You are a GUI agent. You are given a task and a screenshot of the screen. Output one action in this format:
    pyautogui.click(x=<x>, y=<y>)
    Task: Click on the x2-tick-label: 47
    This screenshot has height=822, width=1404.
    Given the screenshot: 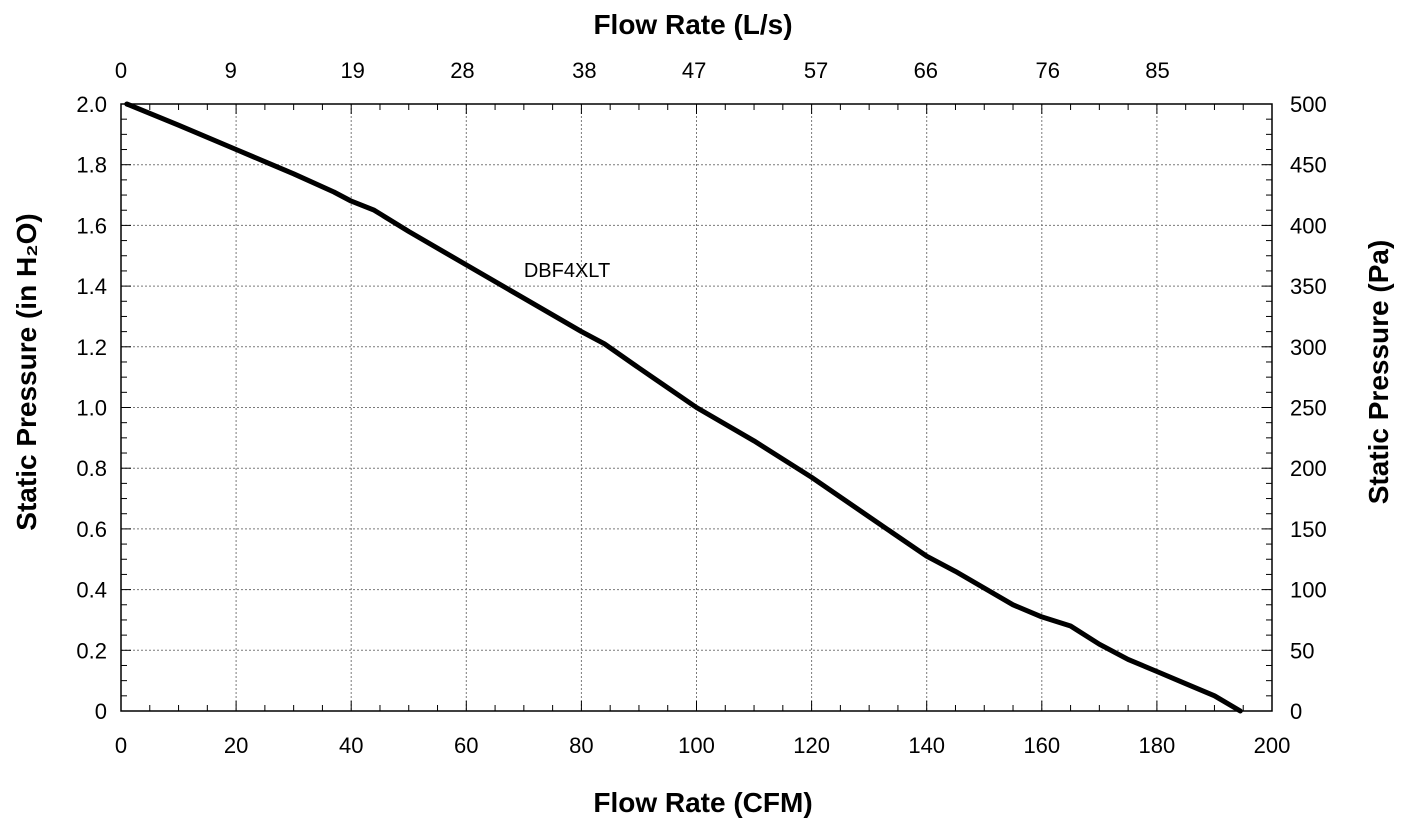 What is the action you would take?
    pyautogui.click(x=694, y=70)
    